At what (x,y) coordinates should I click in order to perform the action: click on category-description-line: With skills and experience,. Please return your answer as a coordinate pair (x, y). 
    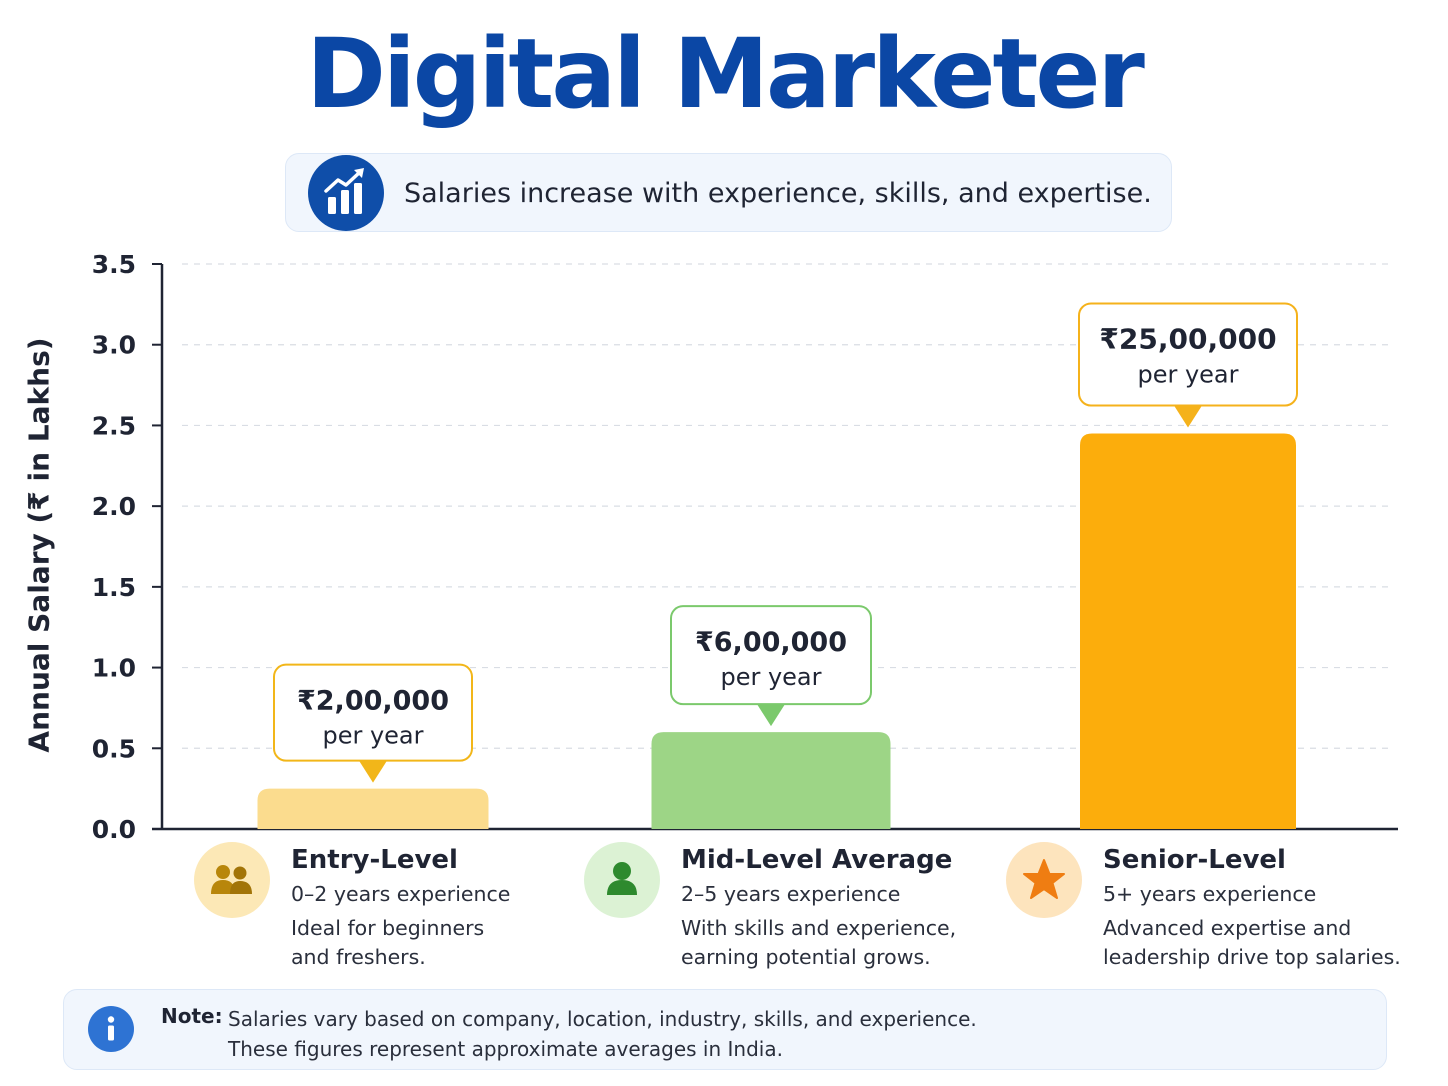
    Looking at the image, I should click on (819, 928).